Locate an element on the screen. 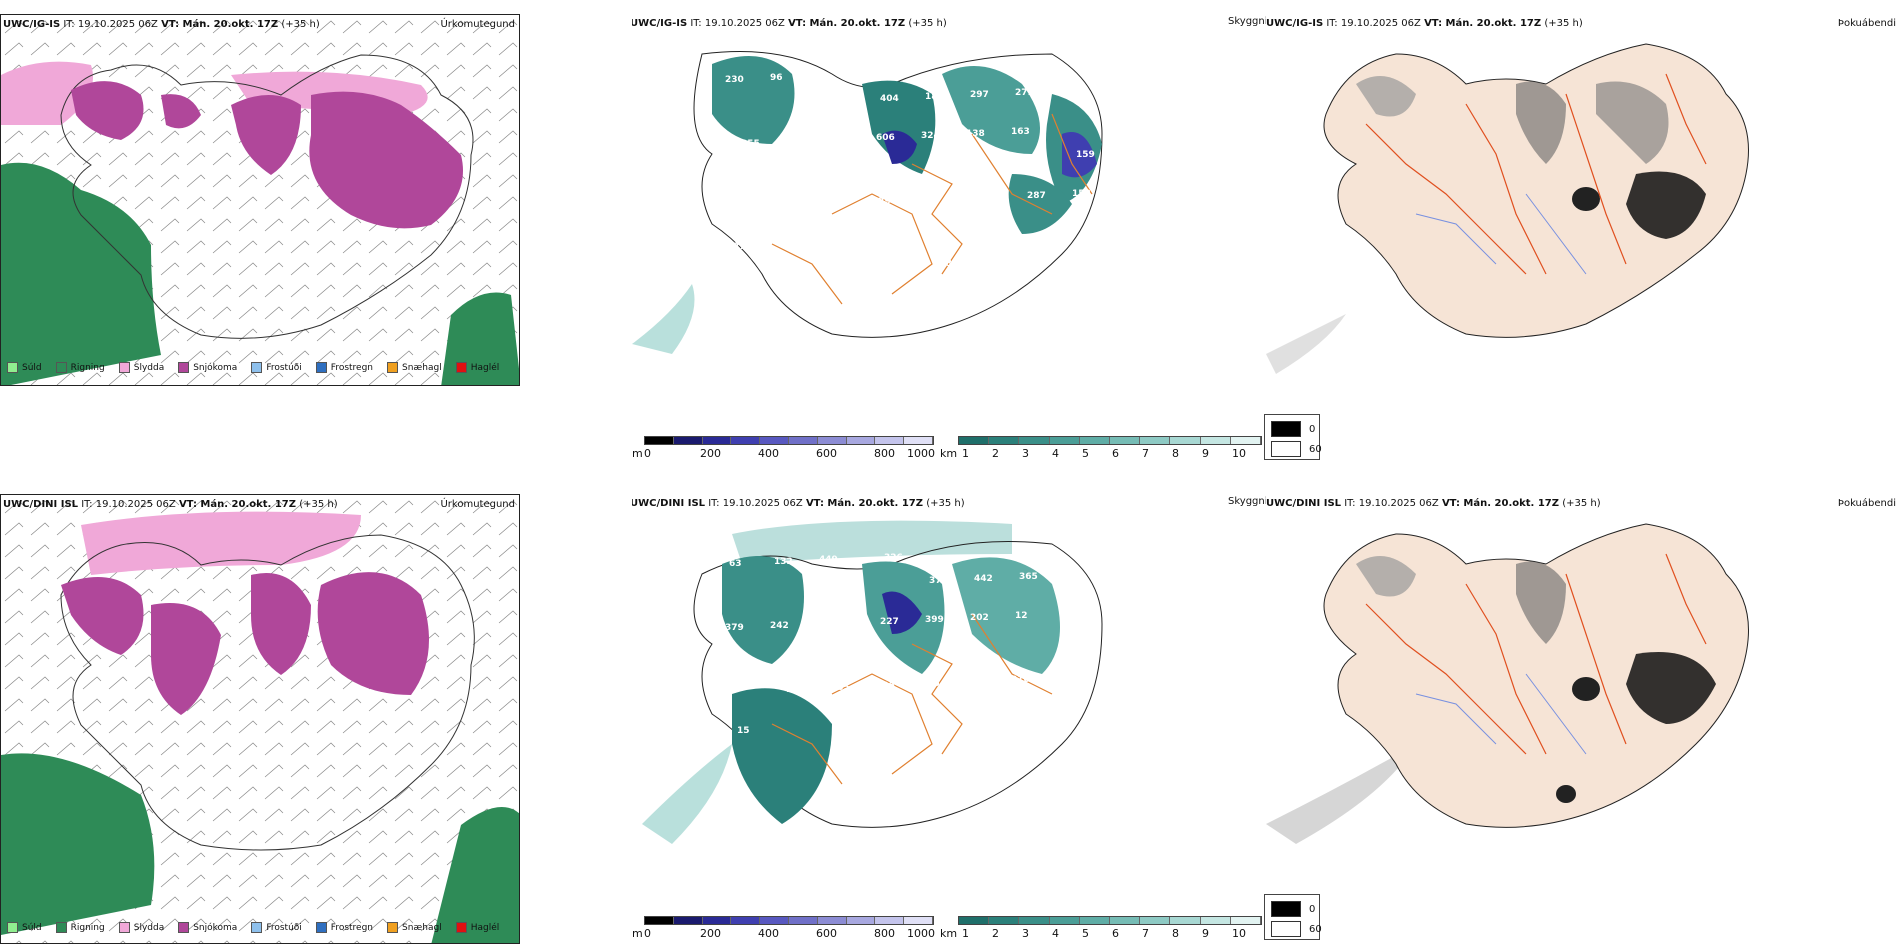 This screenshot has height=950, width=1900. tick: 200 is located at coordinates (710, 453).